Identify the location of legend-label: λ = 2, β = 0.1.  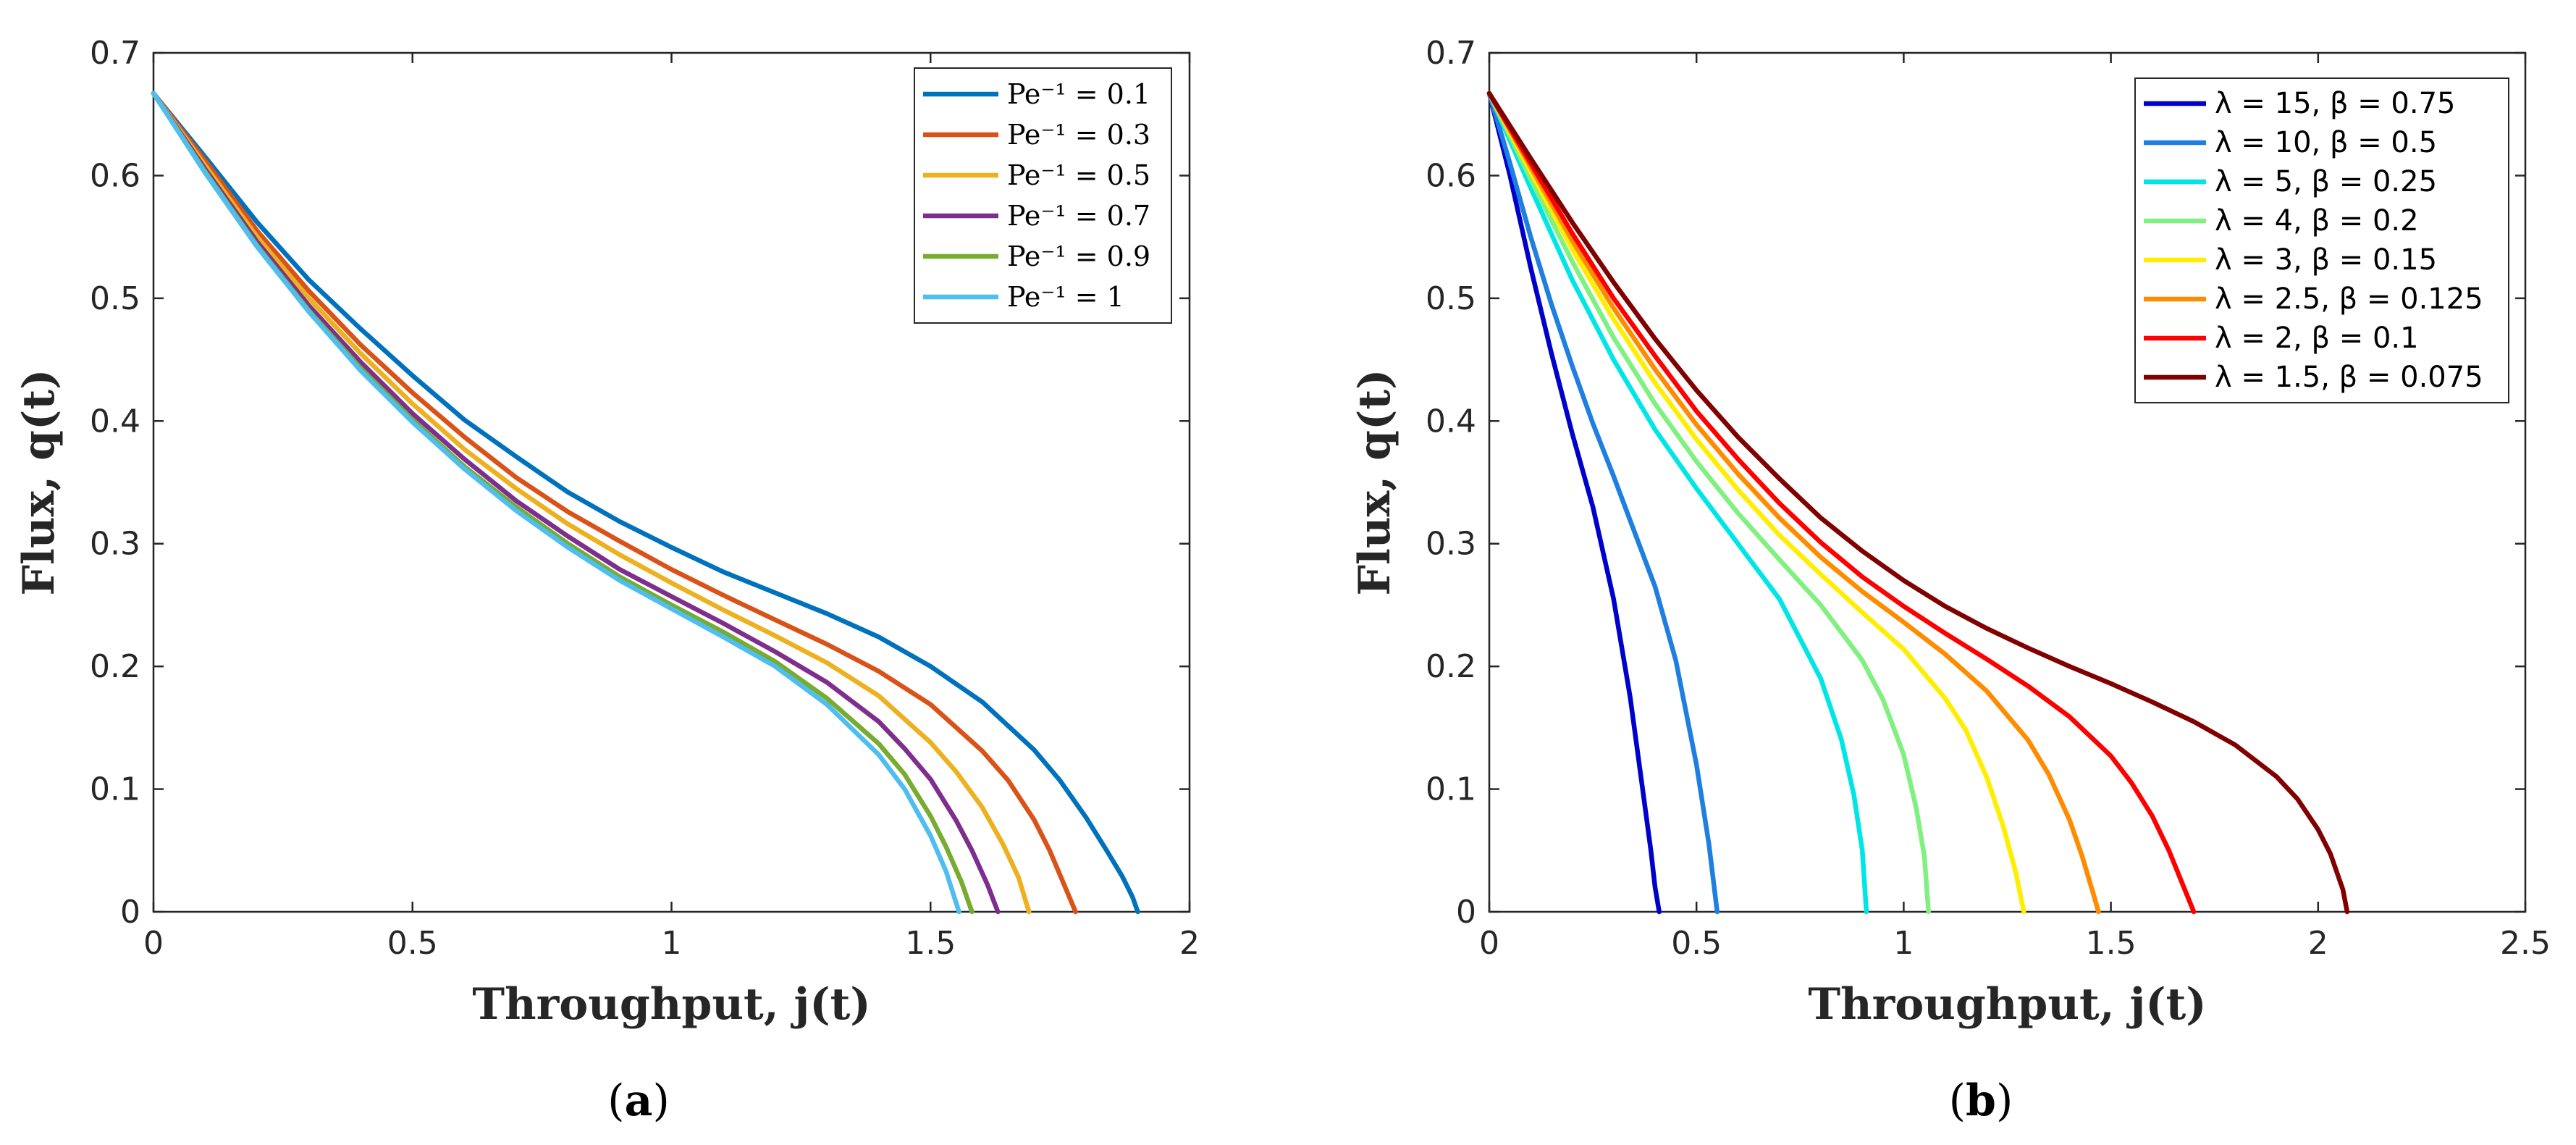
(2317, 338).